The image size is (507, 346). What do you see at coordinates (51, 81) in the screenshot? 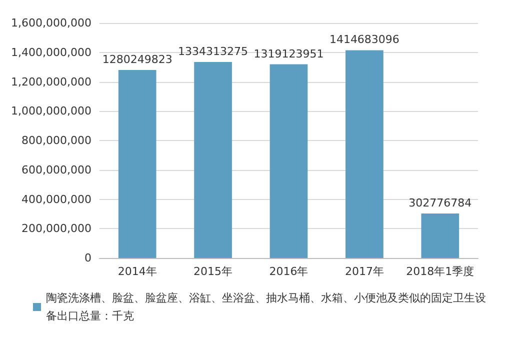
I see `y-tick-label: 1,200,000,000` at bounding box center [51, 81].